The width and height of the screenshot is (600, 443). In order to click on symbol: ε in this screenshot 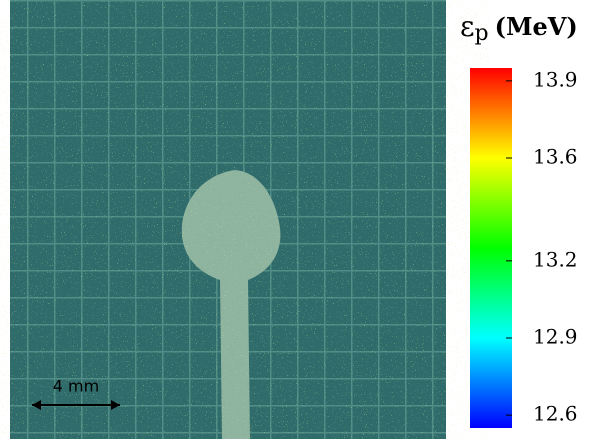, I will do `click(467, 26)`.